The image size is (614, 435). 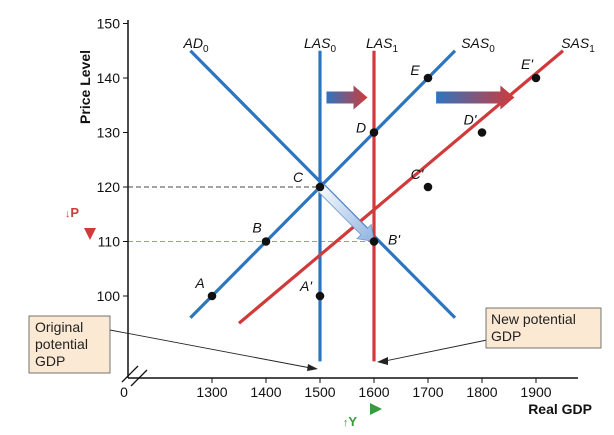 I want to click on point-label-e: E, so click(x=415, y=70).